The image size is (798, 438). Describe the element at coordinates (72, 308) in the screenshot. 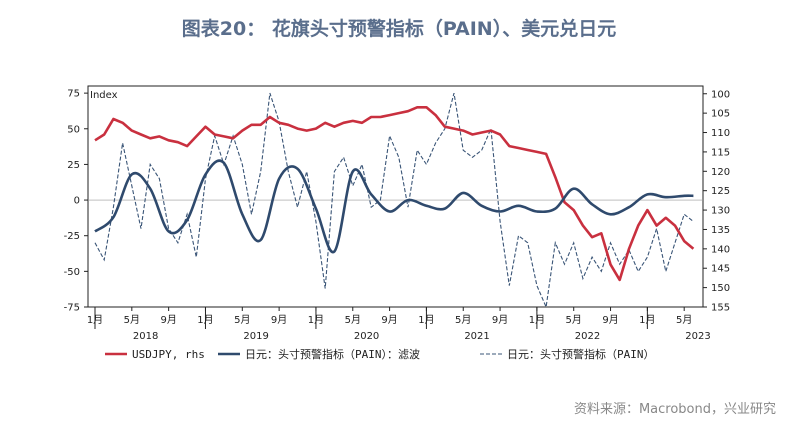

I see `left-tick-label: -75` at that location.